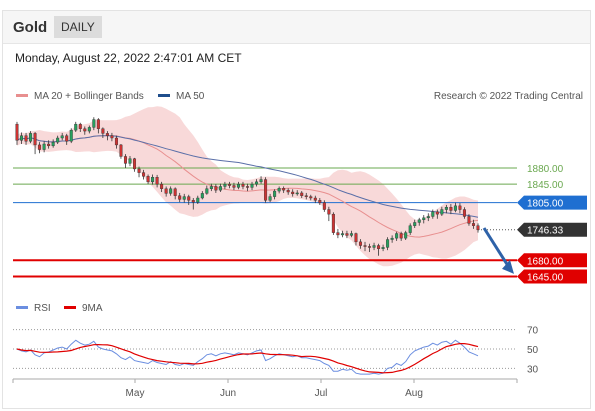  I want to click on level-tag-pivot, so click(552, 202).